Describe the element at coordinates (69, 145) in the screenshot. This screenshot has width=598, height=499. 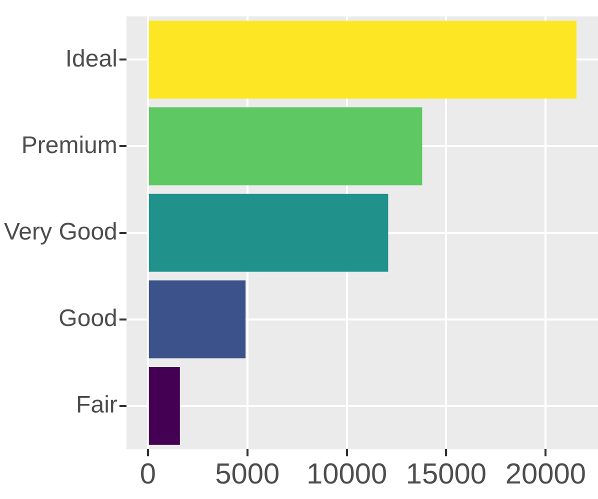
I see `y-tick-label: Premium` at that location.